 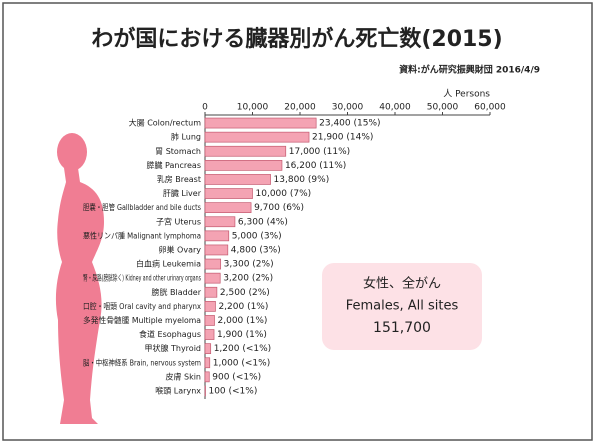 I want to click on y-tick-label: 悪性リンパ腫 Malignant lymphoma, so click(x=142, y=235).